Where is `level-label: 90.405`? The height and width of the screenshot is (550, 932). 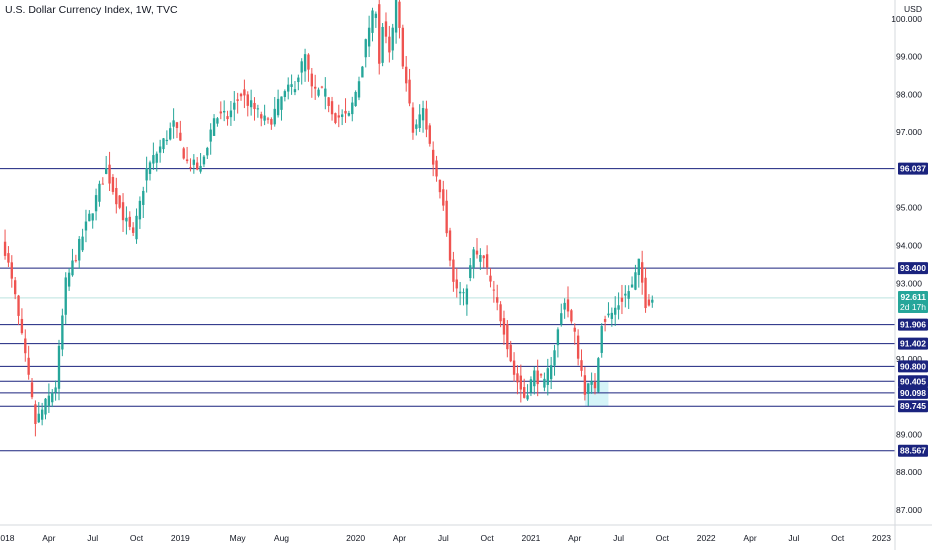 level-label: 90.405 is located at coordinates (913, 381).